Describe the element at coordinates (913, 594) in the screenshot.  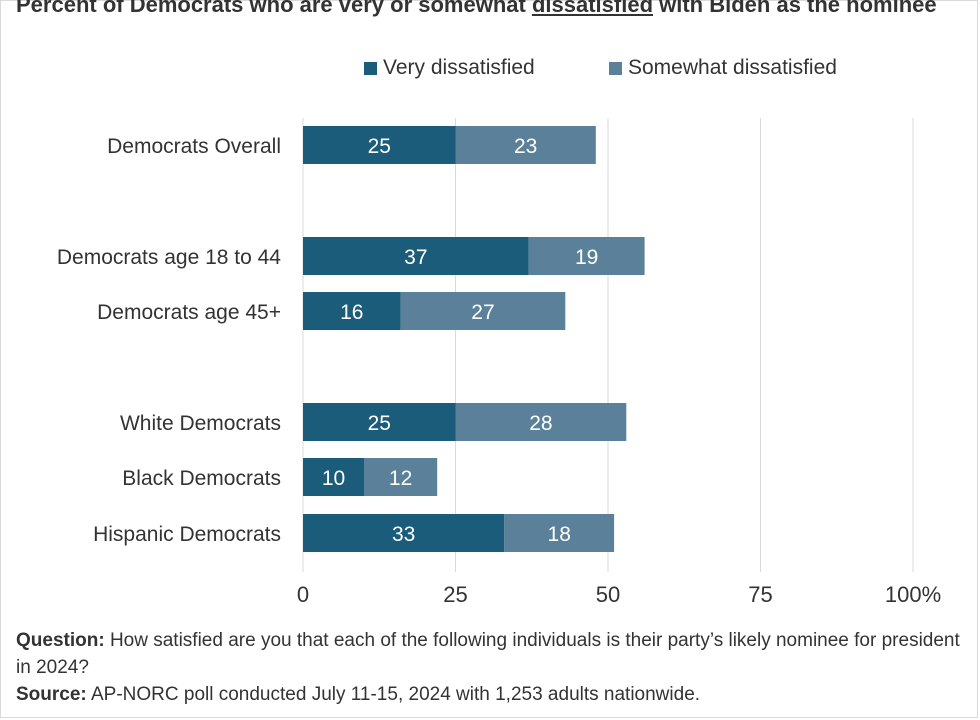
I see `x-tick-label: 100%` at that location.